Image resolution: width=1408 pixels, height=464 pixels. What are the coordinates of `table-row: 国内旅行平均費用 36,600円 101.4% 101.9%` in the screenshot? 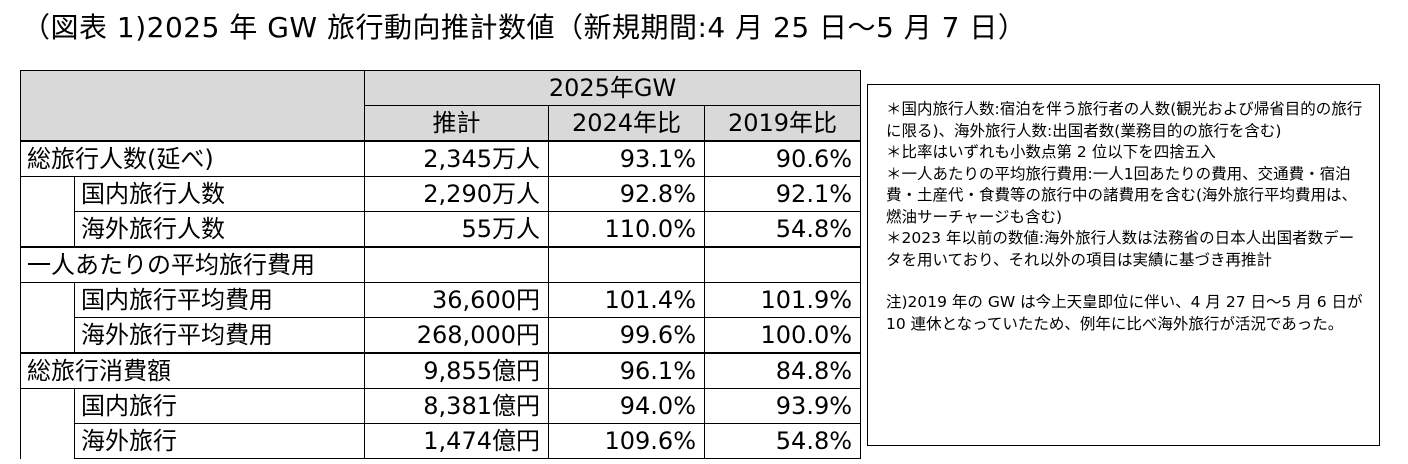 It's located at (441, 317).